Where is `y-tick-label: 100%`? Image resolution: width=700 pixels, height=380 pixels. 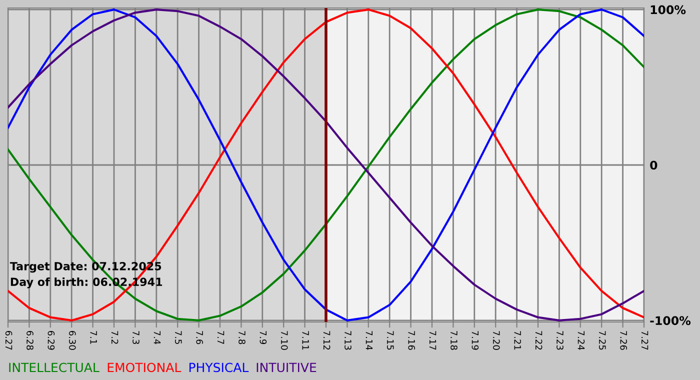 y-tick-label: 100% is located at coordinates (668, 9).